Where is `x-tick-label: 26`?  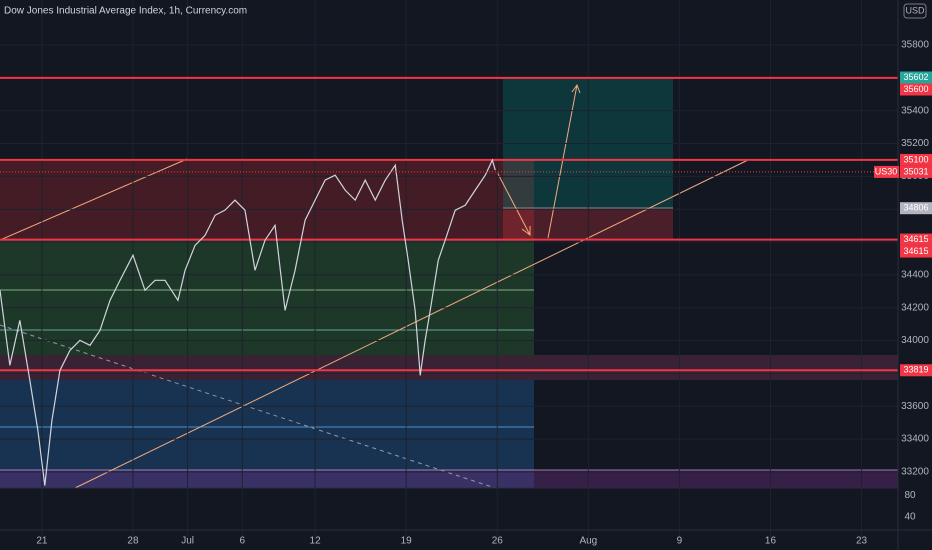
x-tick-label: 26 is located at coordinates (498, 541).